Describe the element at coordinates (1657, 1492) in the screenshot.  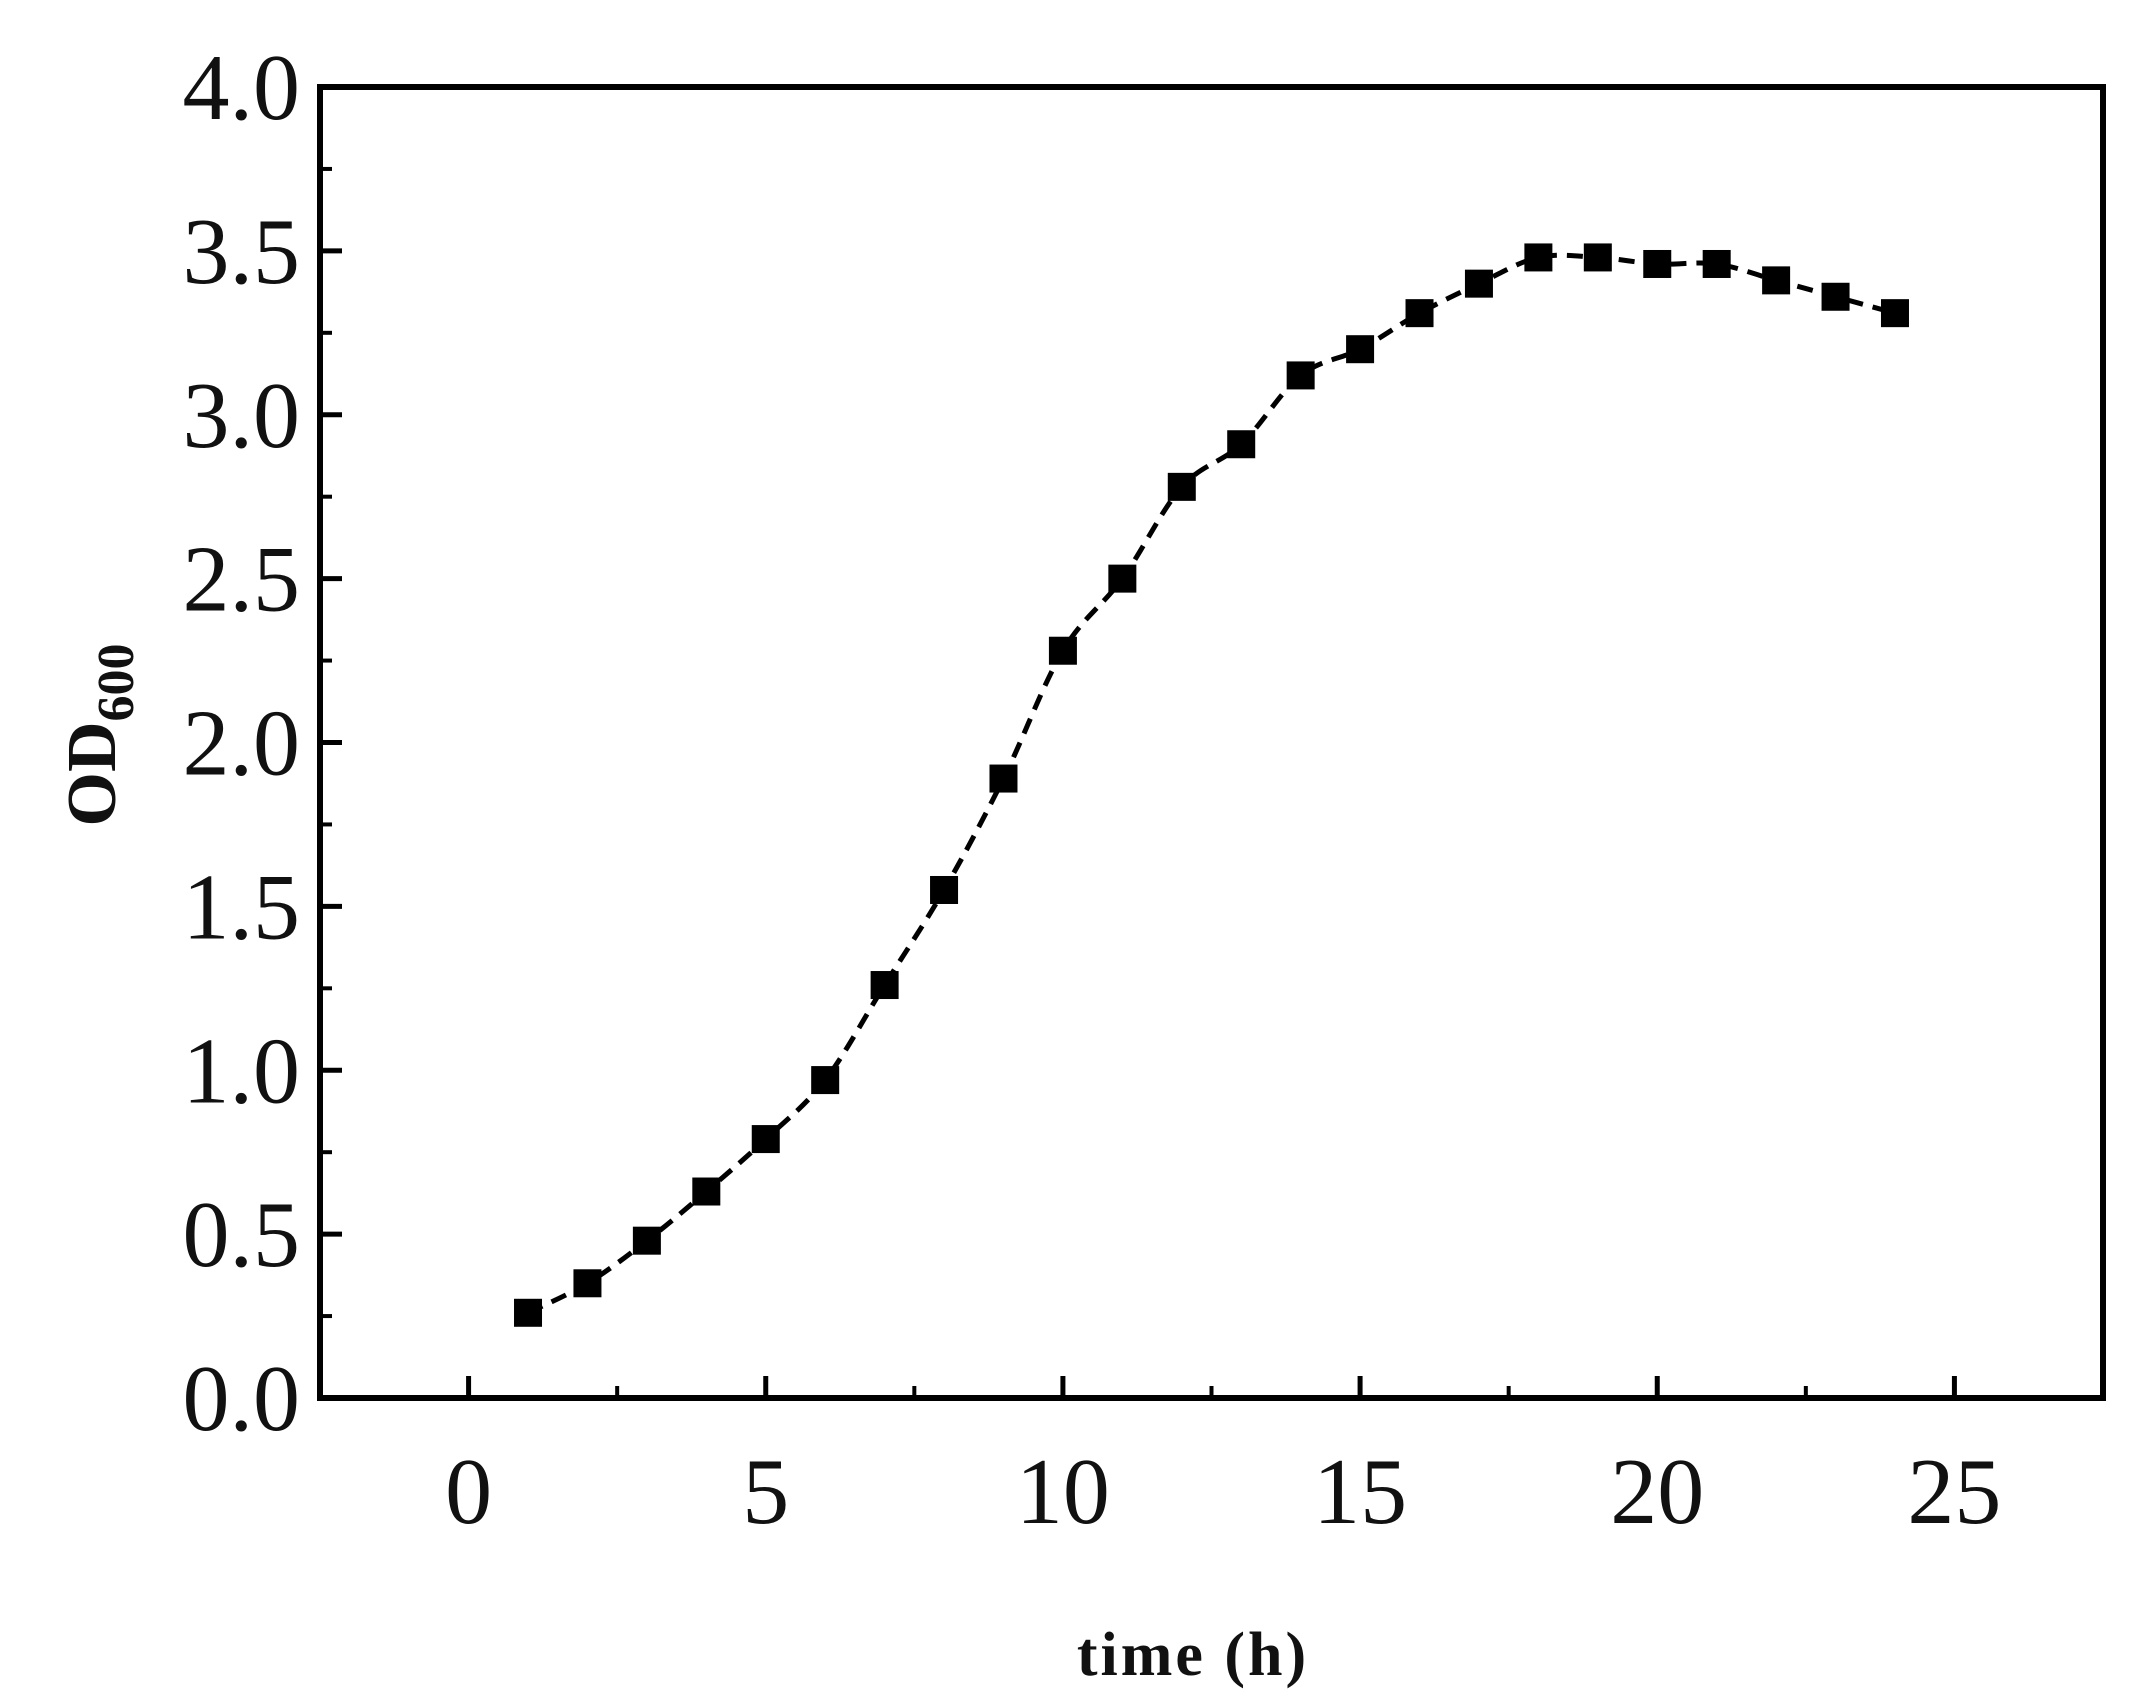
I see `x-tick-label: 20` at that location.